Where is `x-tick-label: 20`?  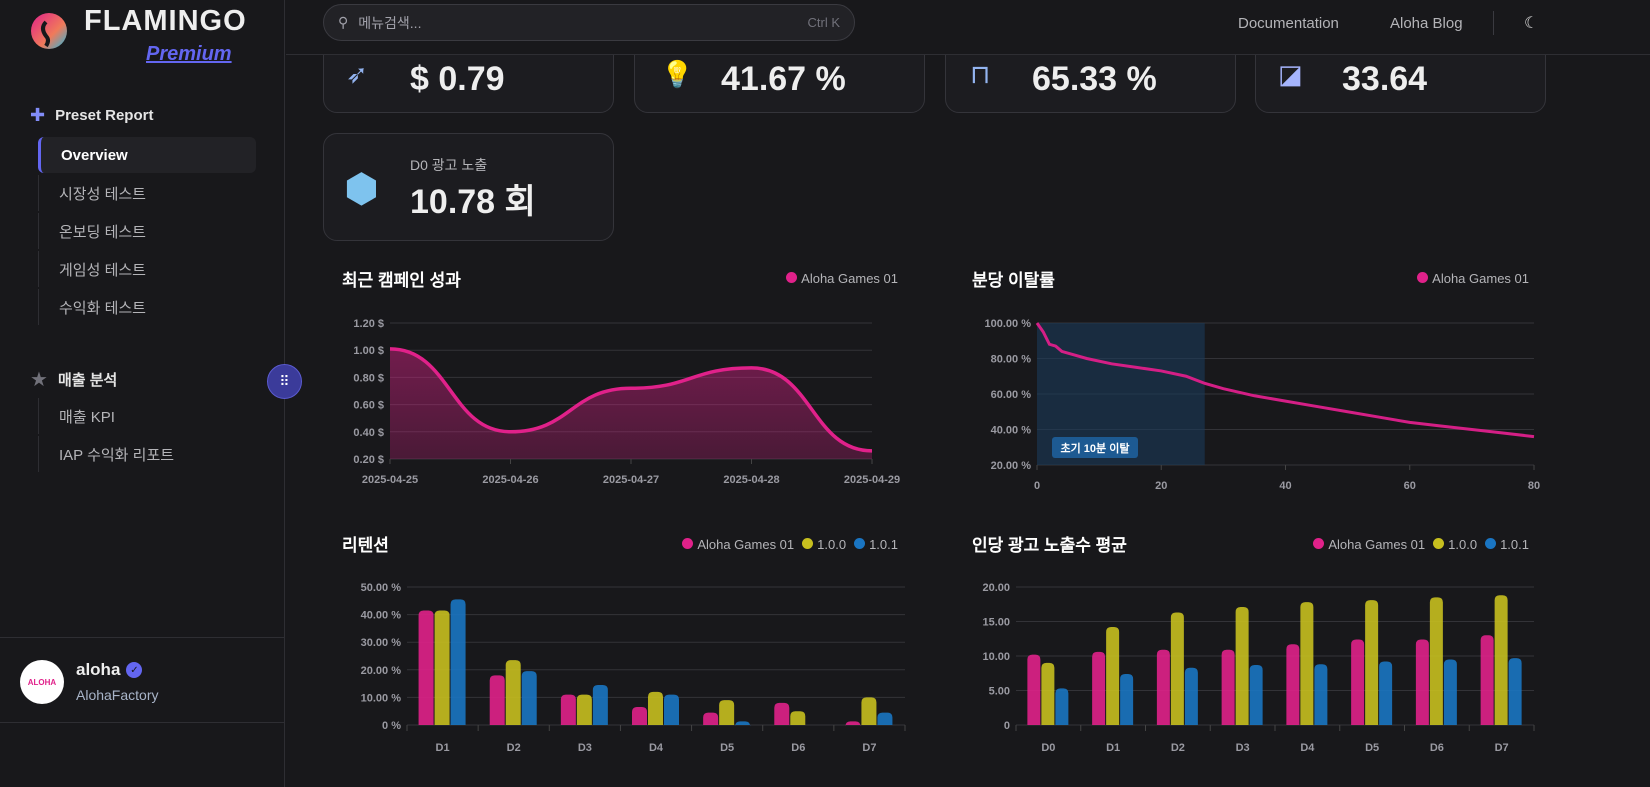 x-tick-label: 20 is located at coordinates (1161, 486).